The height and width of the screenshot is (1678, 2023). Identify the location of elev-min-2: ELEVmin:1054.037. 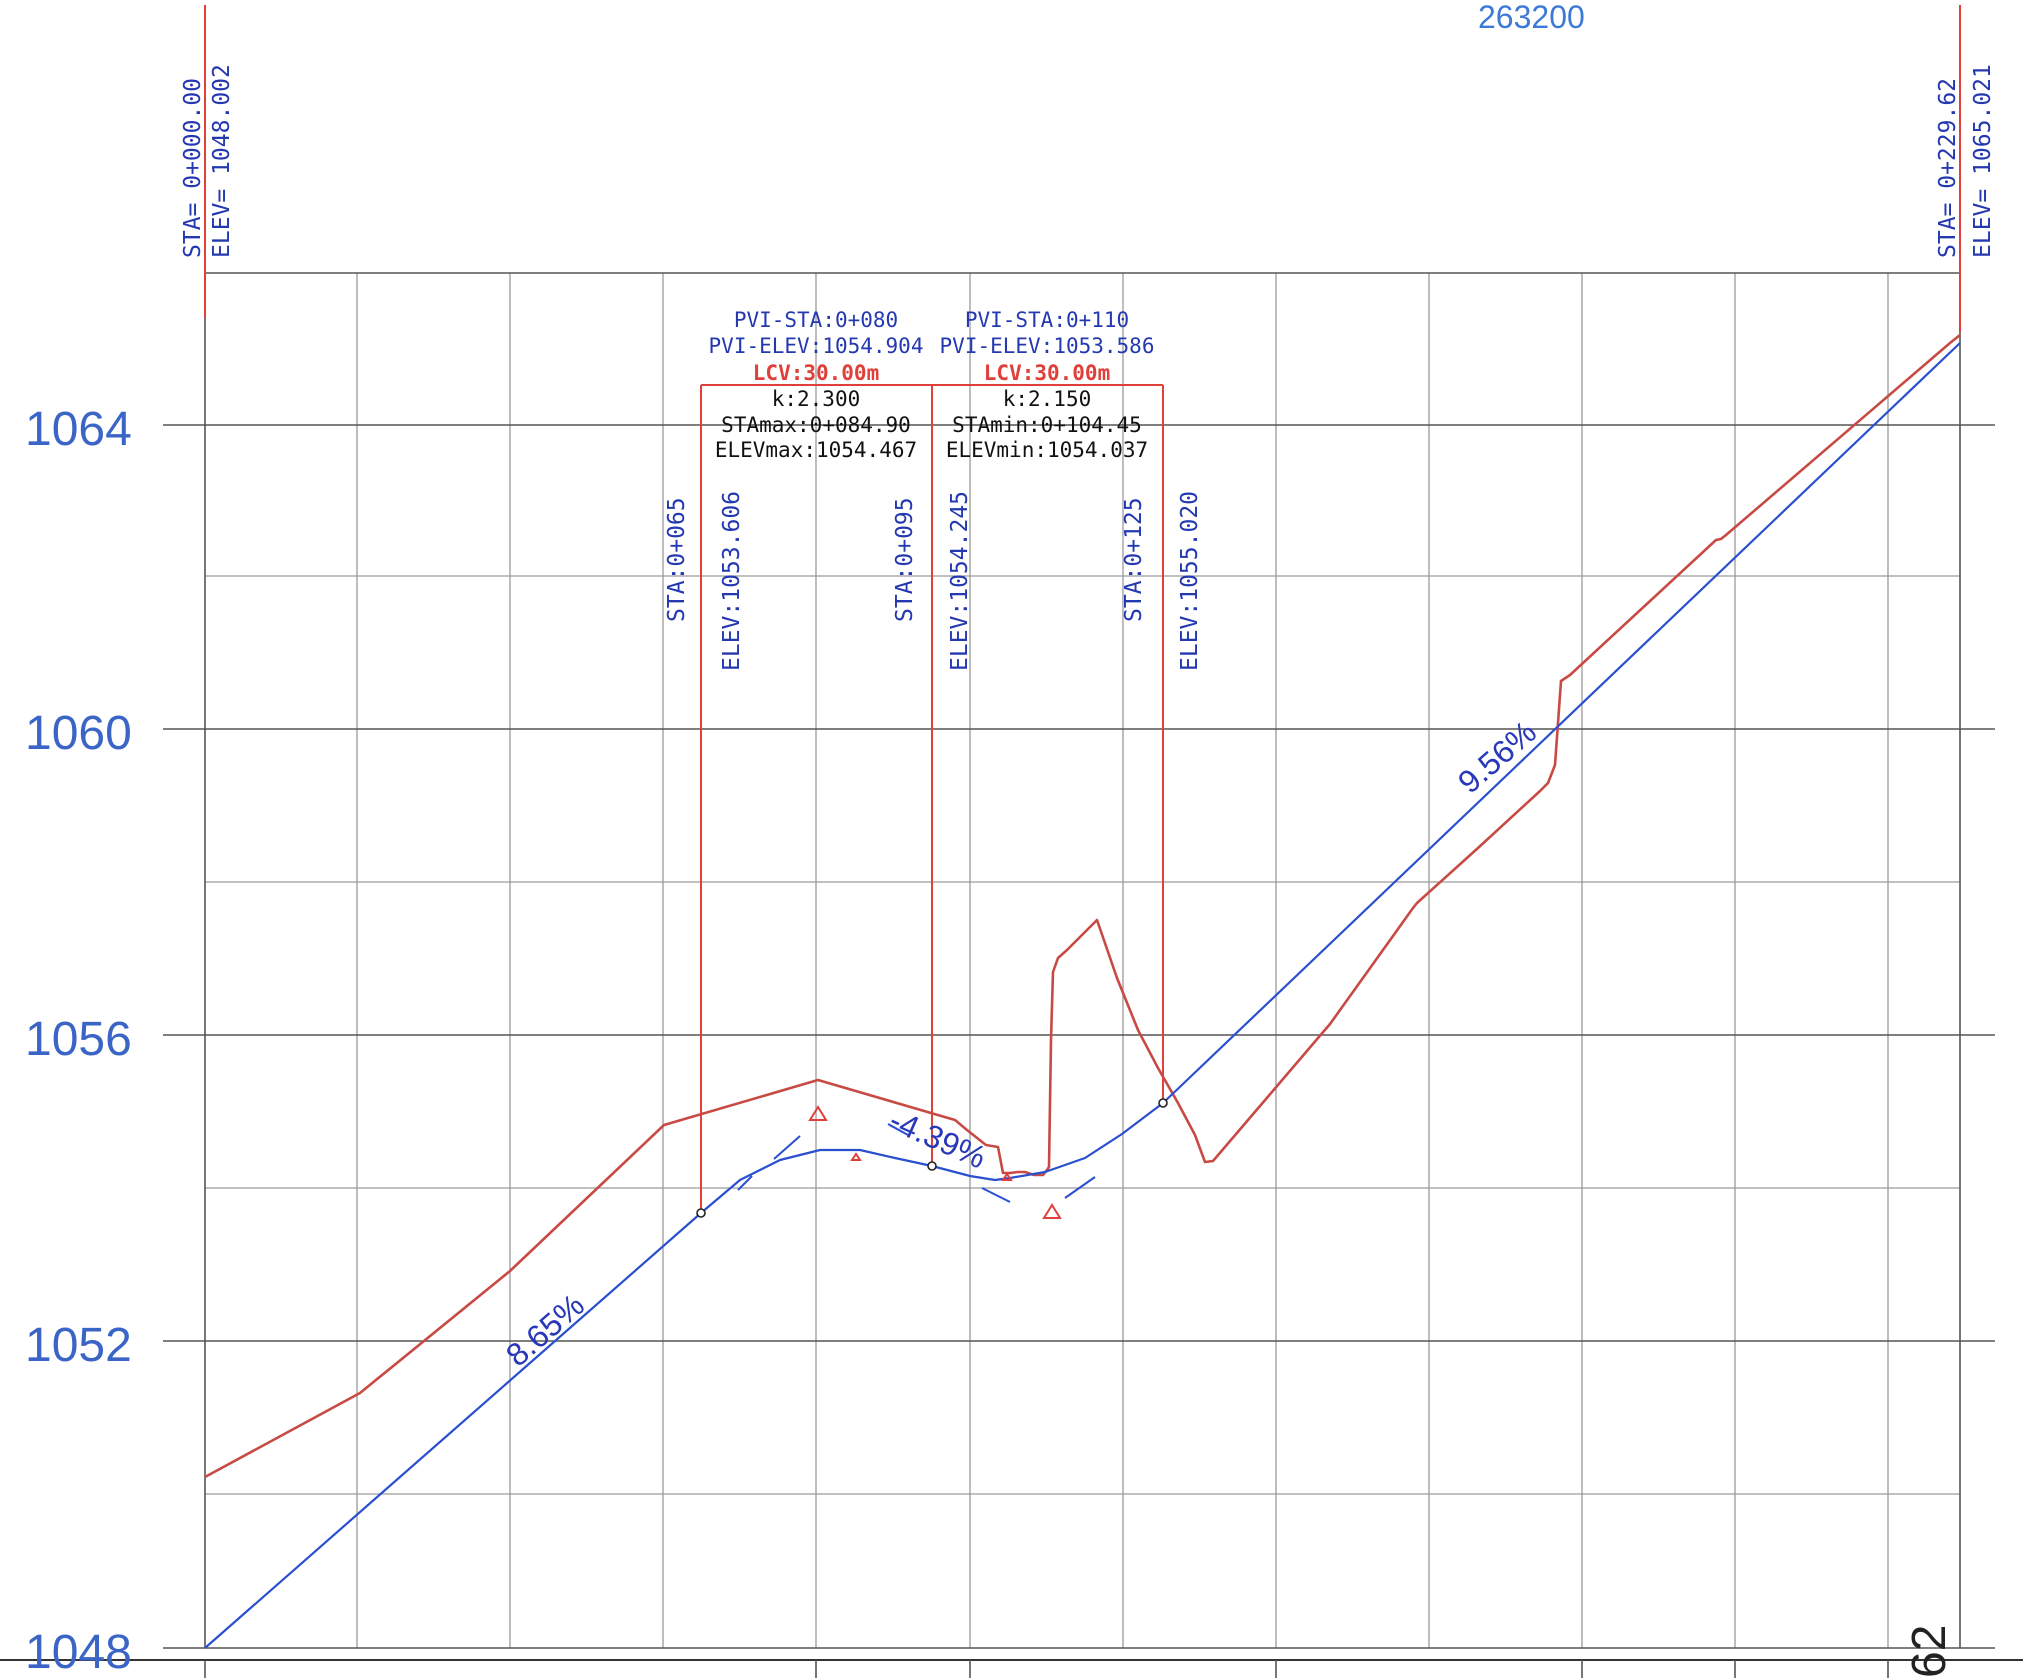
(1047, 450).